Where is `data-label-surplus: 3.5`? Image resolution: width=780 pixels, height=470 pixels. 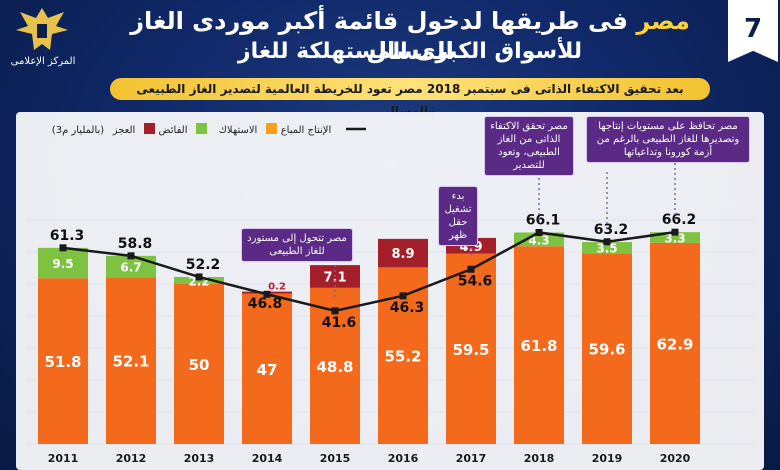 data-label-surplus: 3.5 is located at coordinates (606, 249).